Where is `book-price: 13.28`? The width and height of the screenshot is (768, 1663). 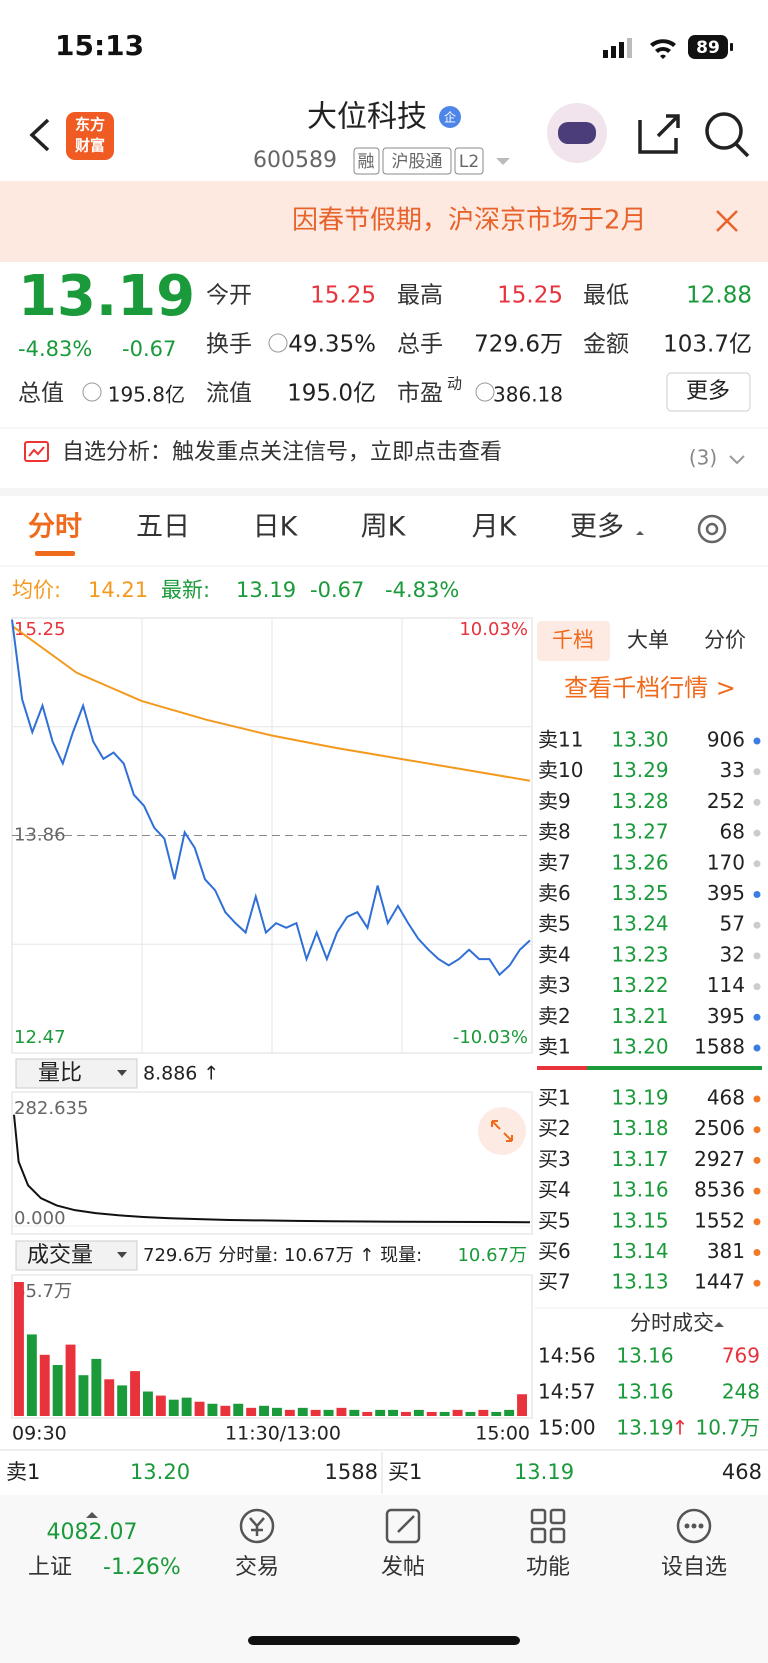 book-price: 13.28 is located at coordinates (639, 801).